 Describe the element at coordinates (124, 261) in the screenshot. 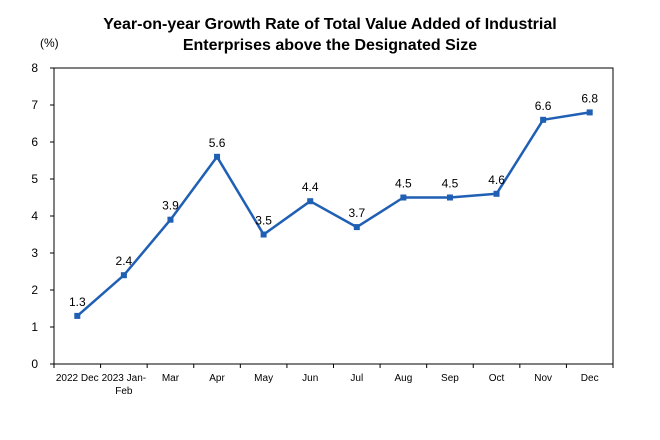

I see `data-label: 2.4` at that location.